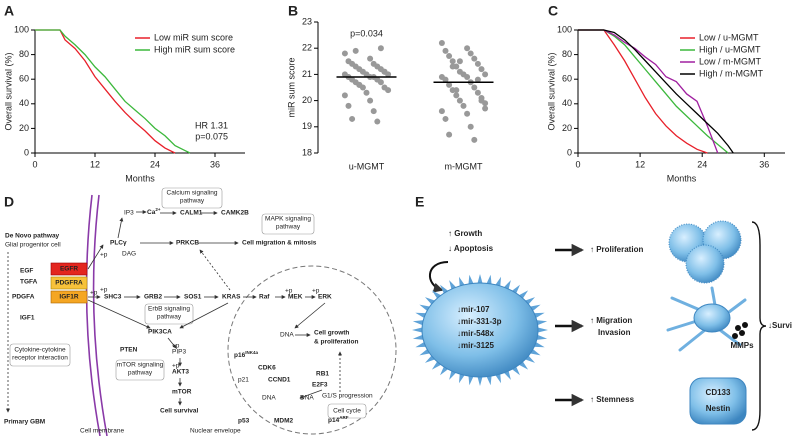 This screenshot has width=792, height=436. Describe the element at coordinates (154, 211) in the screenshot. I see `pathway-label: Ca2+` at that location.